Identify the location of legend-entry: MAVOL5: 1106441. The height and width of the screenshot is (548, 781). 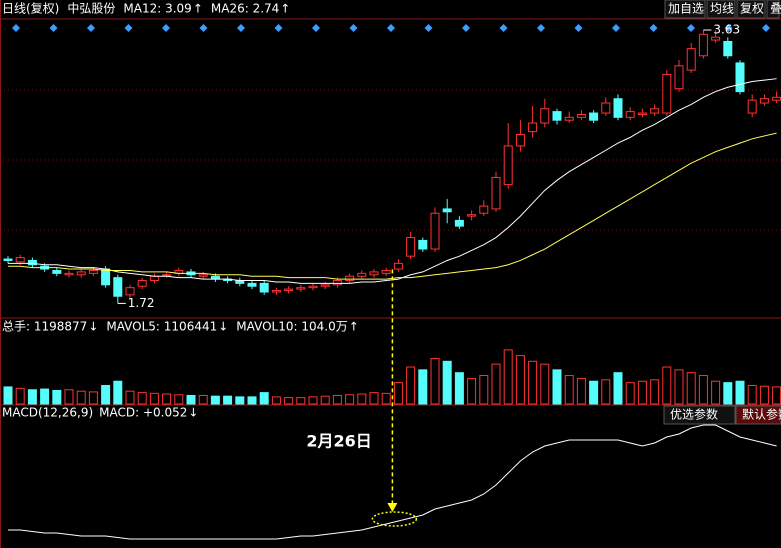
(161, 327).